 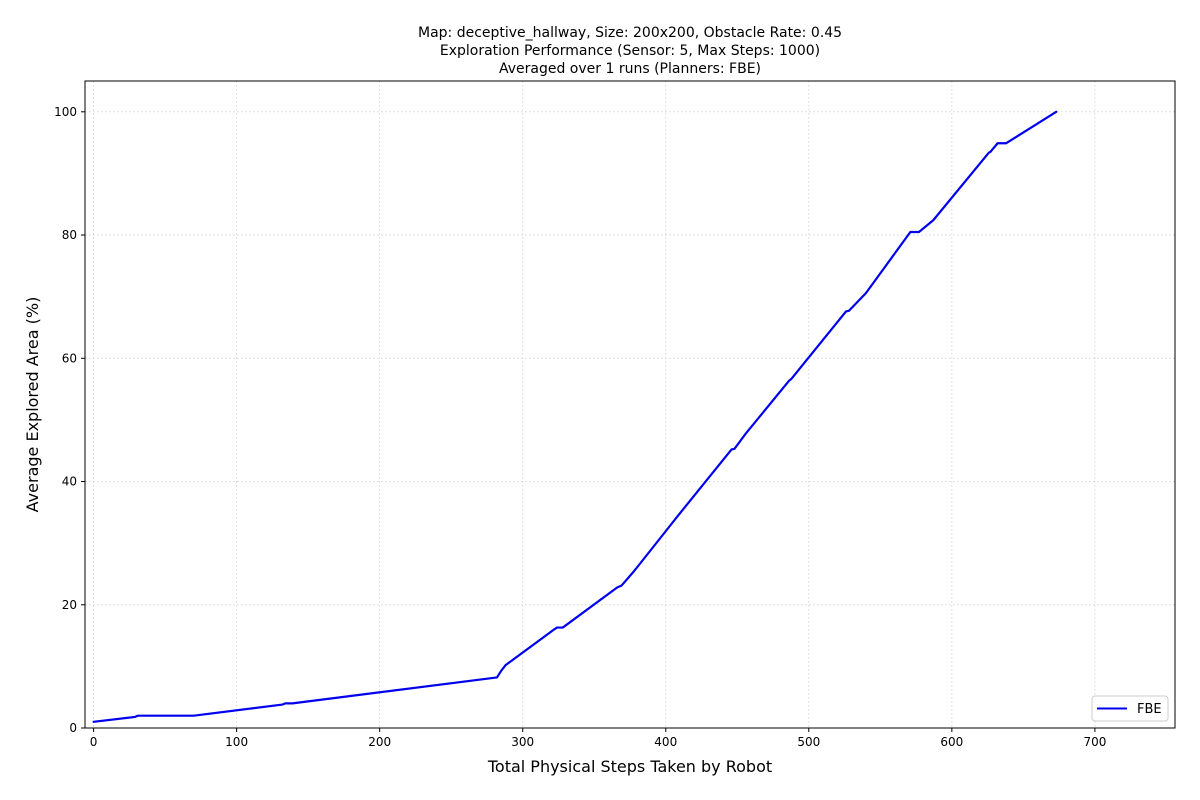 I want to click on x-tick-label: 500, so click(x=808, y=742).